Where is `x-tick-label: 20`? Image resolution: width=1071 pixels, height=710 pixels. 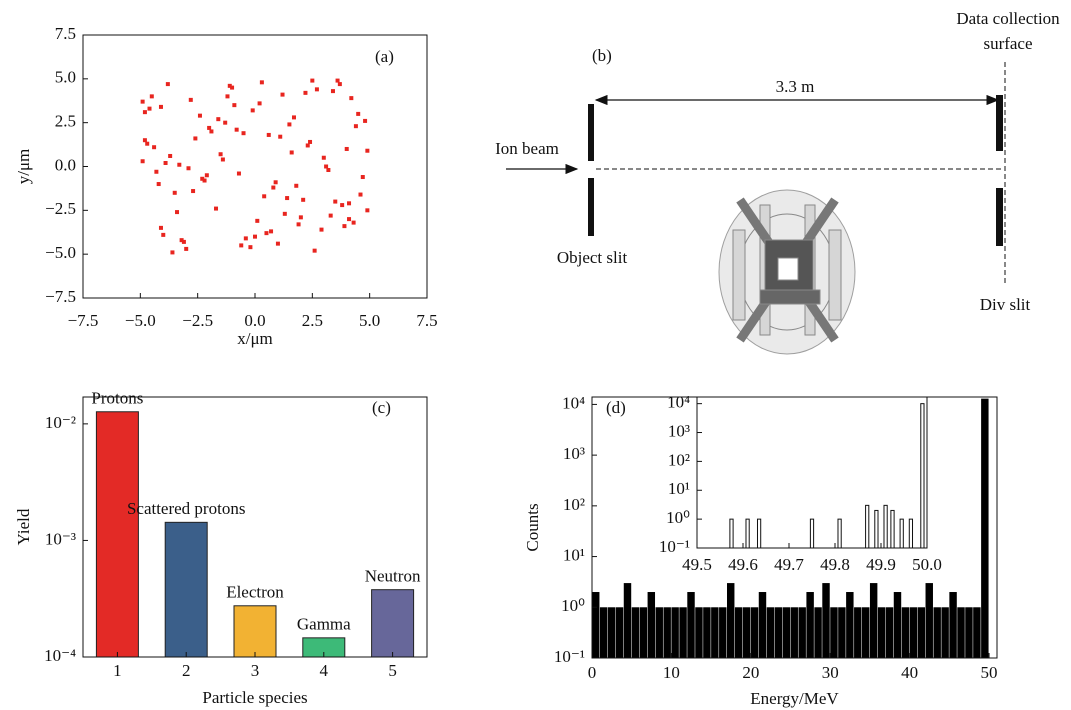 x-tick-label: 20 is located at coordinates (750, 672).